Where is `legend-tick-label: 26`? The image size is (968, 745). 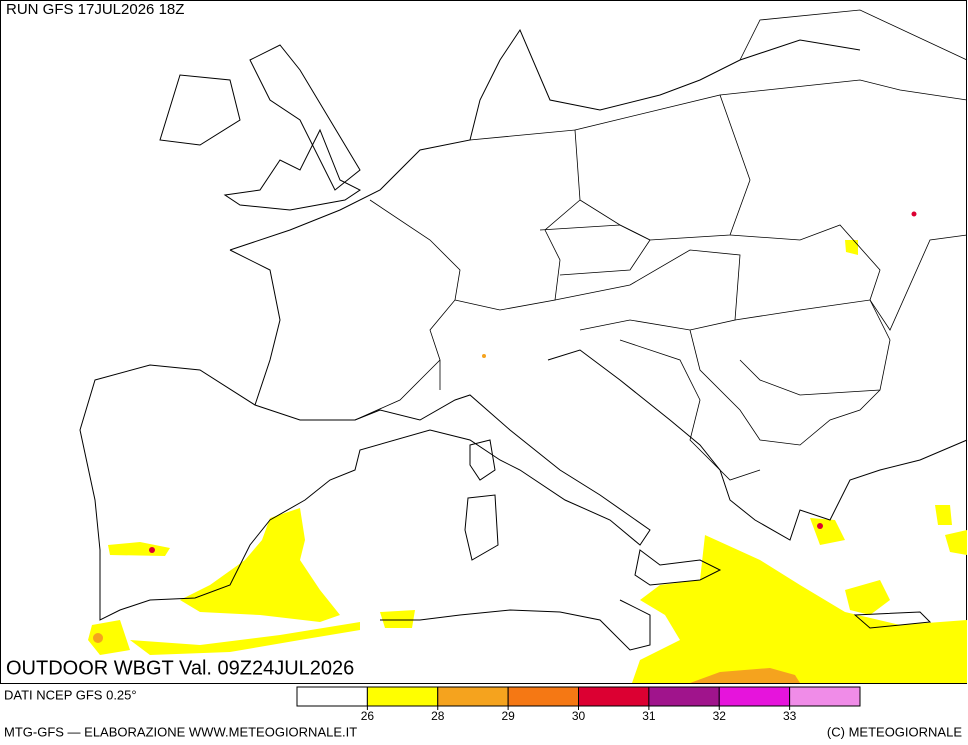 legend-tick-label: 26 is located at coordinates (368, 716).